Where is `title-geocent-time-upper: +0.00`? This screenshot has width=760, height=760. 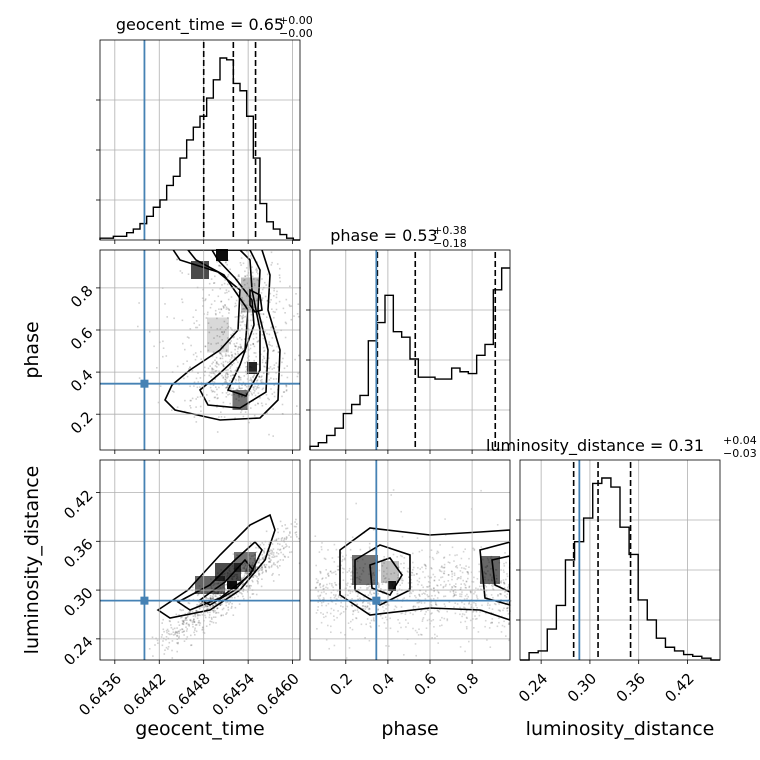 title-geocent-time-upper: +0.00 is located at coordinates (296, 20).